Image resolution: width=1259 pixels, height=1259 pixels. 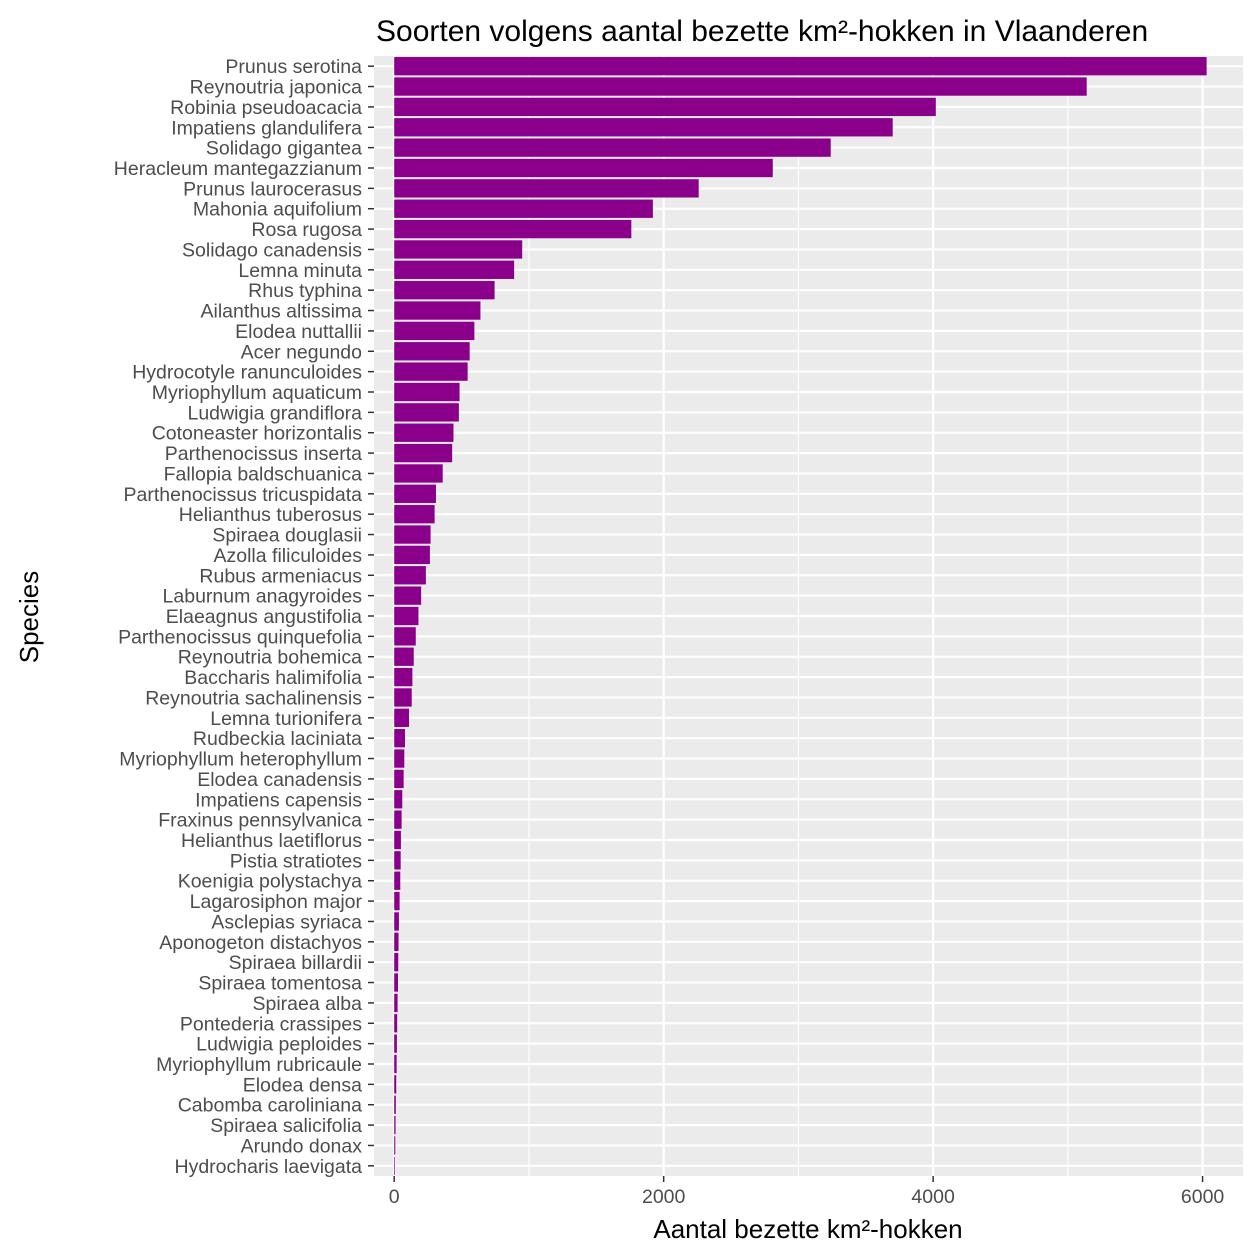 I want to click on y-tick-label: Reynoutria bohemica, so click(x=270, y=658).